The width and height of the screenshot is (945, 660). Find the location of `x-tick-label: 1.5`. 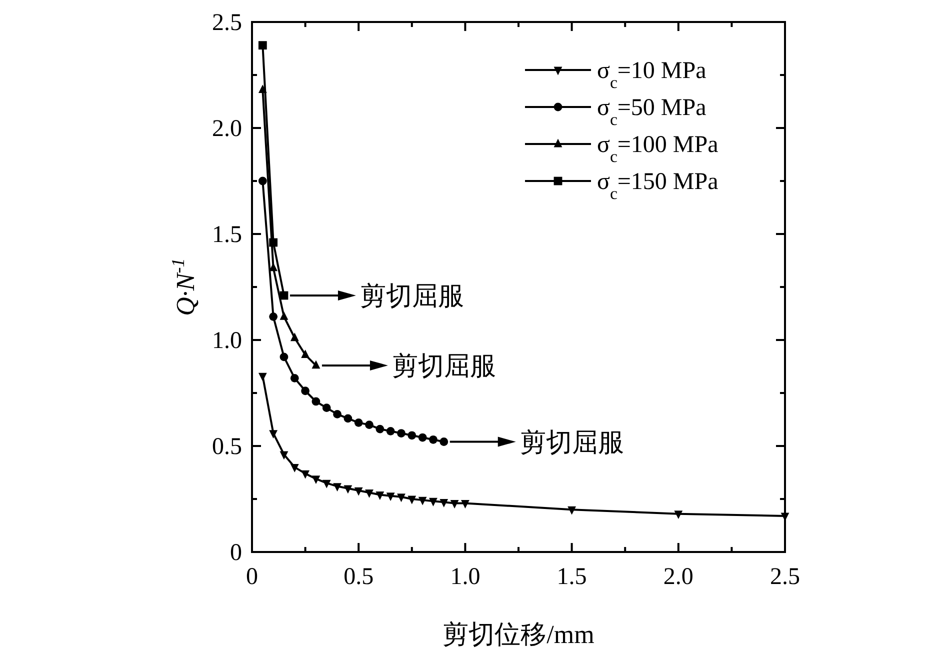

x-tick-label: 1.5 is located at coordinates (571, 577).